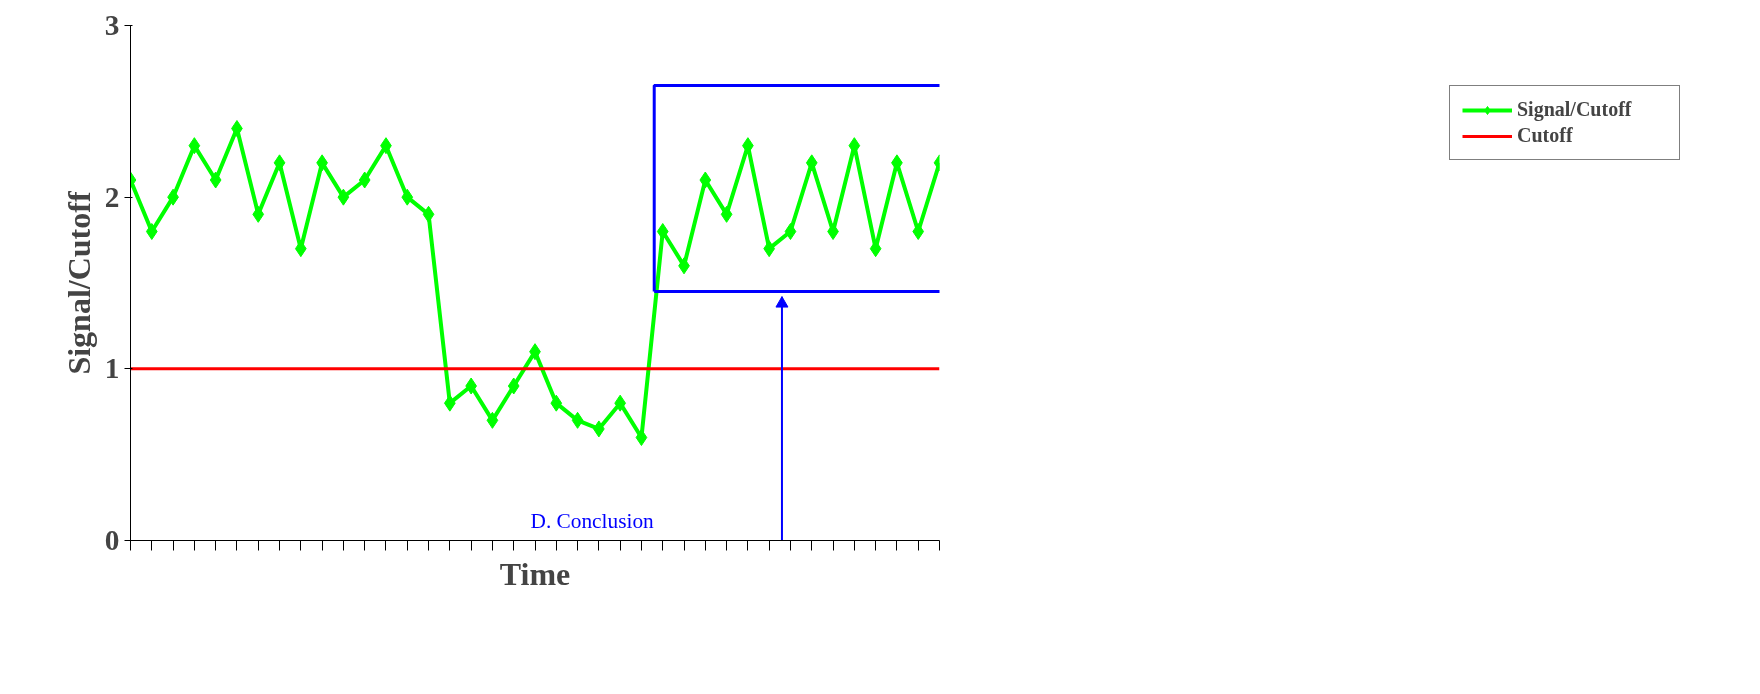 This screenshot has width=1760, height=694. I want to click on legend-label: Cutoff, so click(1545, 135).